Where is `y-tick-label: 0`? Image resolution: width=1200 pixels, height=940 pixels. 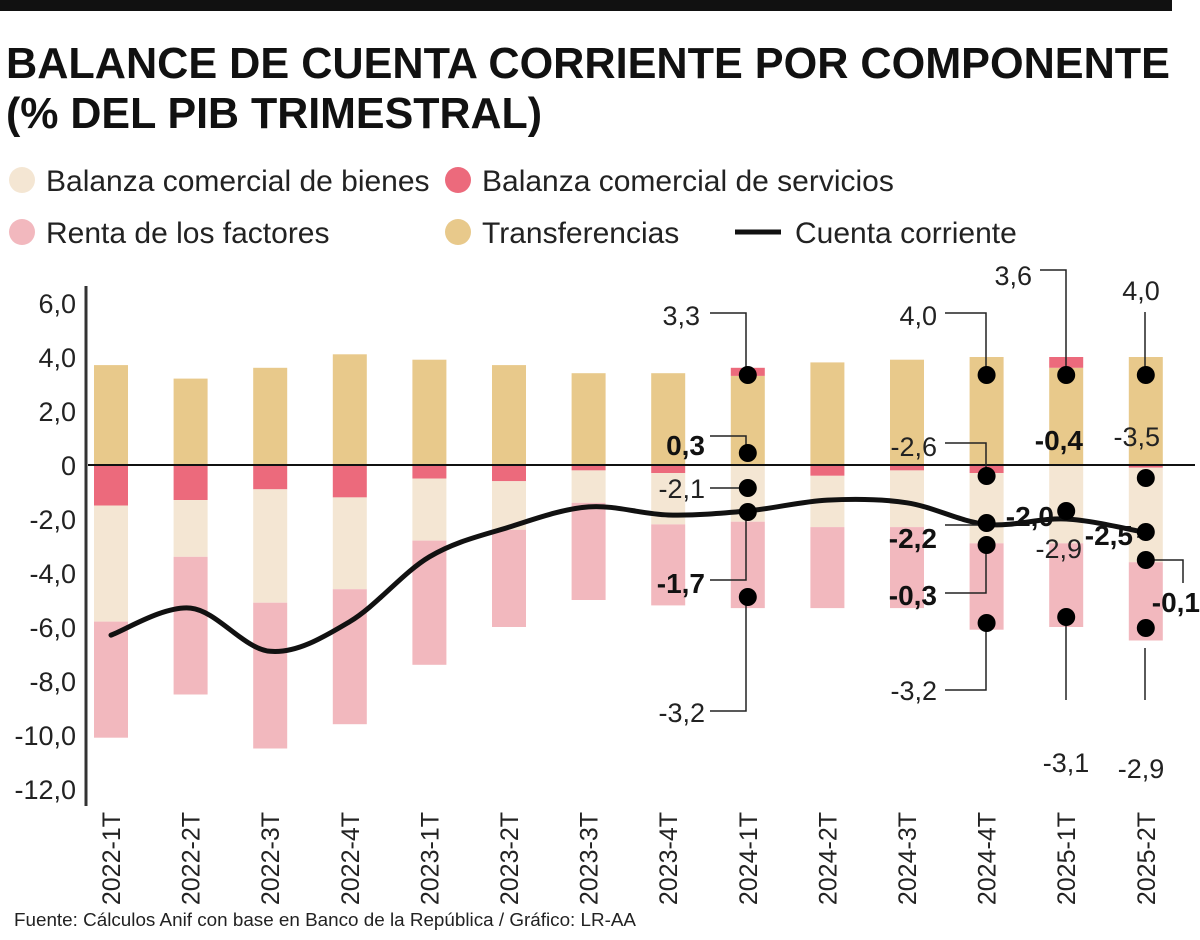
y-tick-label: 0 is located at coordinates (68, 466).